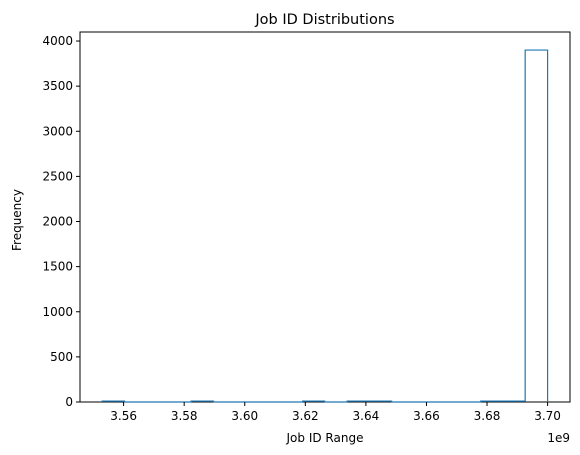 This screenshot has height=455, width=580. I want to click on x-axis-label: Job ID Range, so click(325, 438).